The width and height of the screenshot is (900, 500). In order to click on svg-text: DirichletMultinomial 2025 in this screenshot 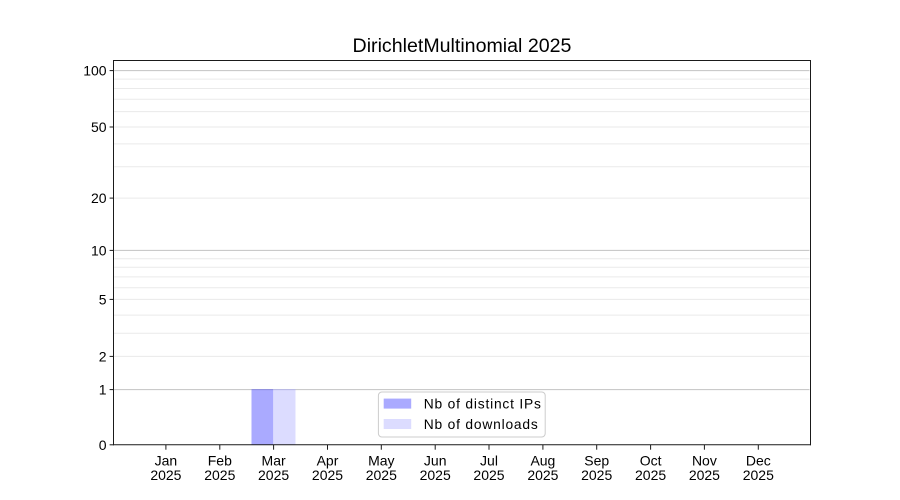, I will do `click(462, 46)`.